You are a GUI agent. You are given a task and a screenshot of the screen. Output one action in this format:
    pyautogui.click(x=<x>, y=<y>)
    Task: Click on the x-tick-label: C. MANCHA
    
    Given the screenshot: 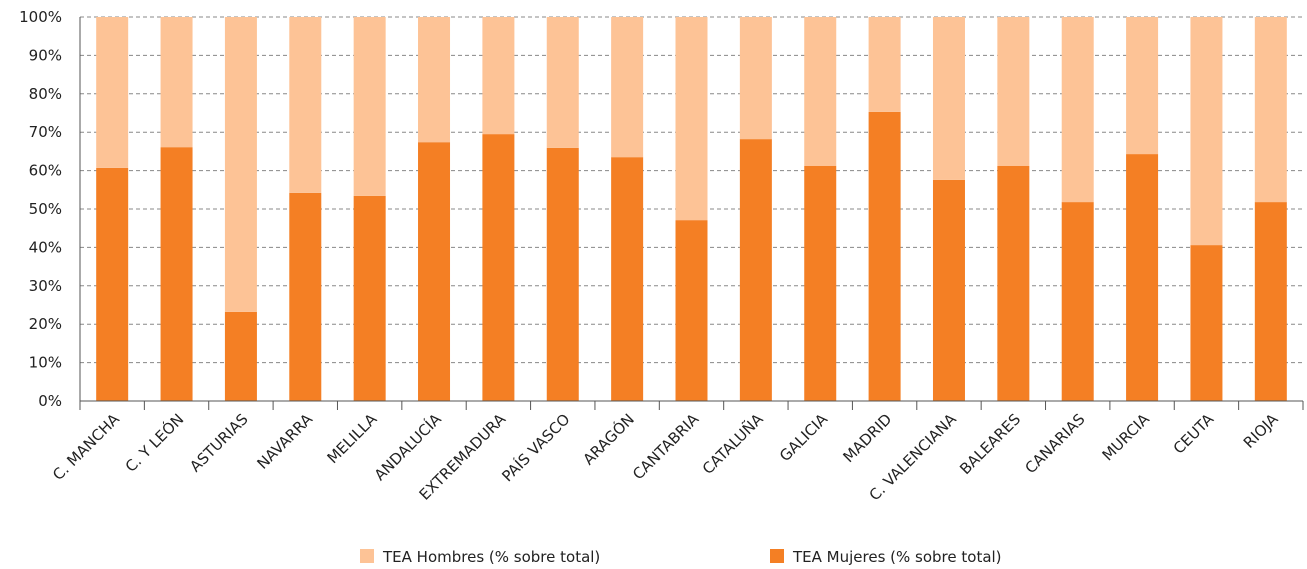 What is the action you would take?
    pyautogui.click(x=86, y=447)
    